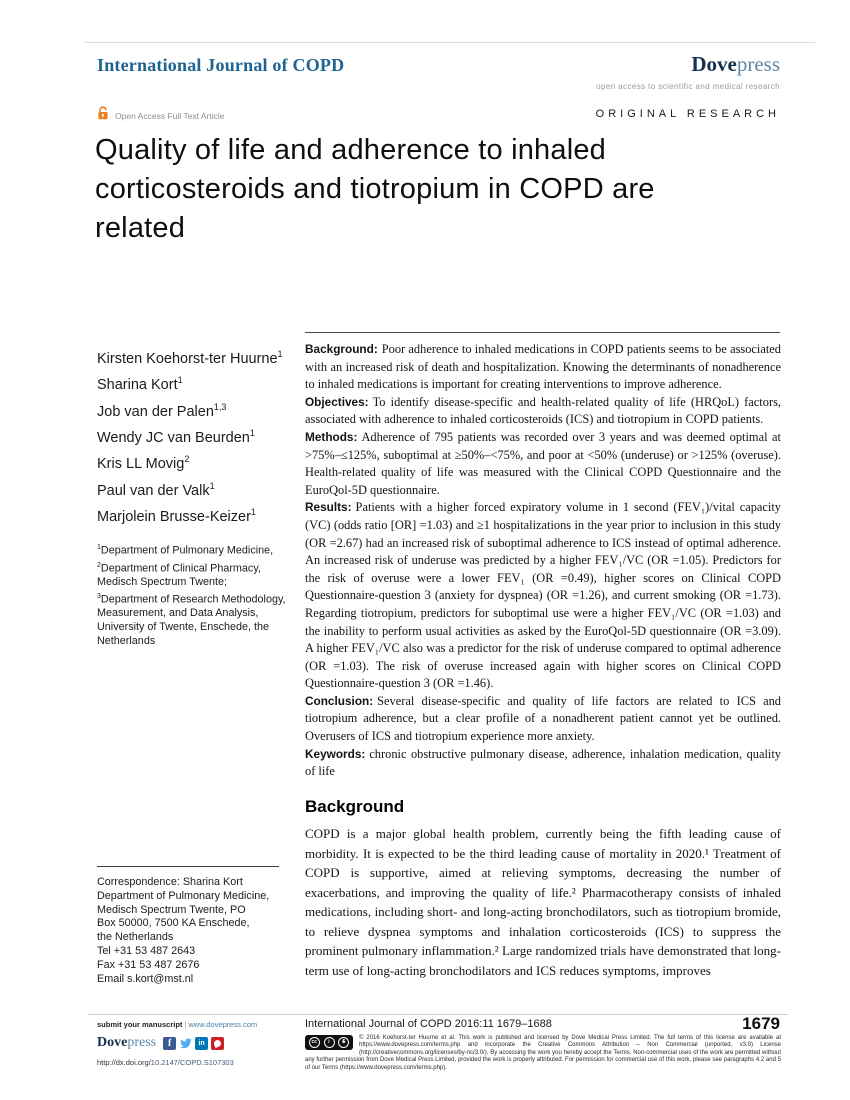 This screenshot has width=850, height=1100. I want to click on dovepress-social-icon, so click(218, 1043).